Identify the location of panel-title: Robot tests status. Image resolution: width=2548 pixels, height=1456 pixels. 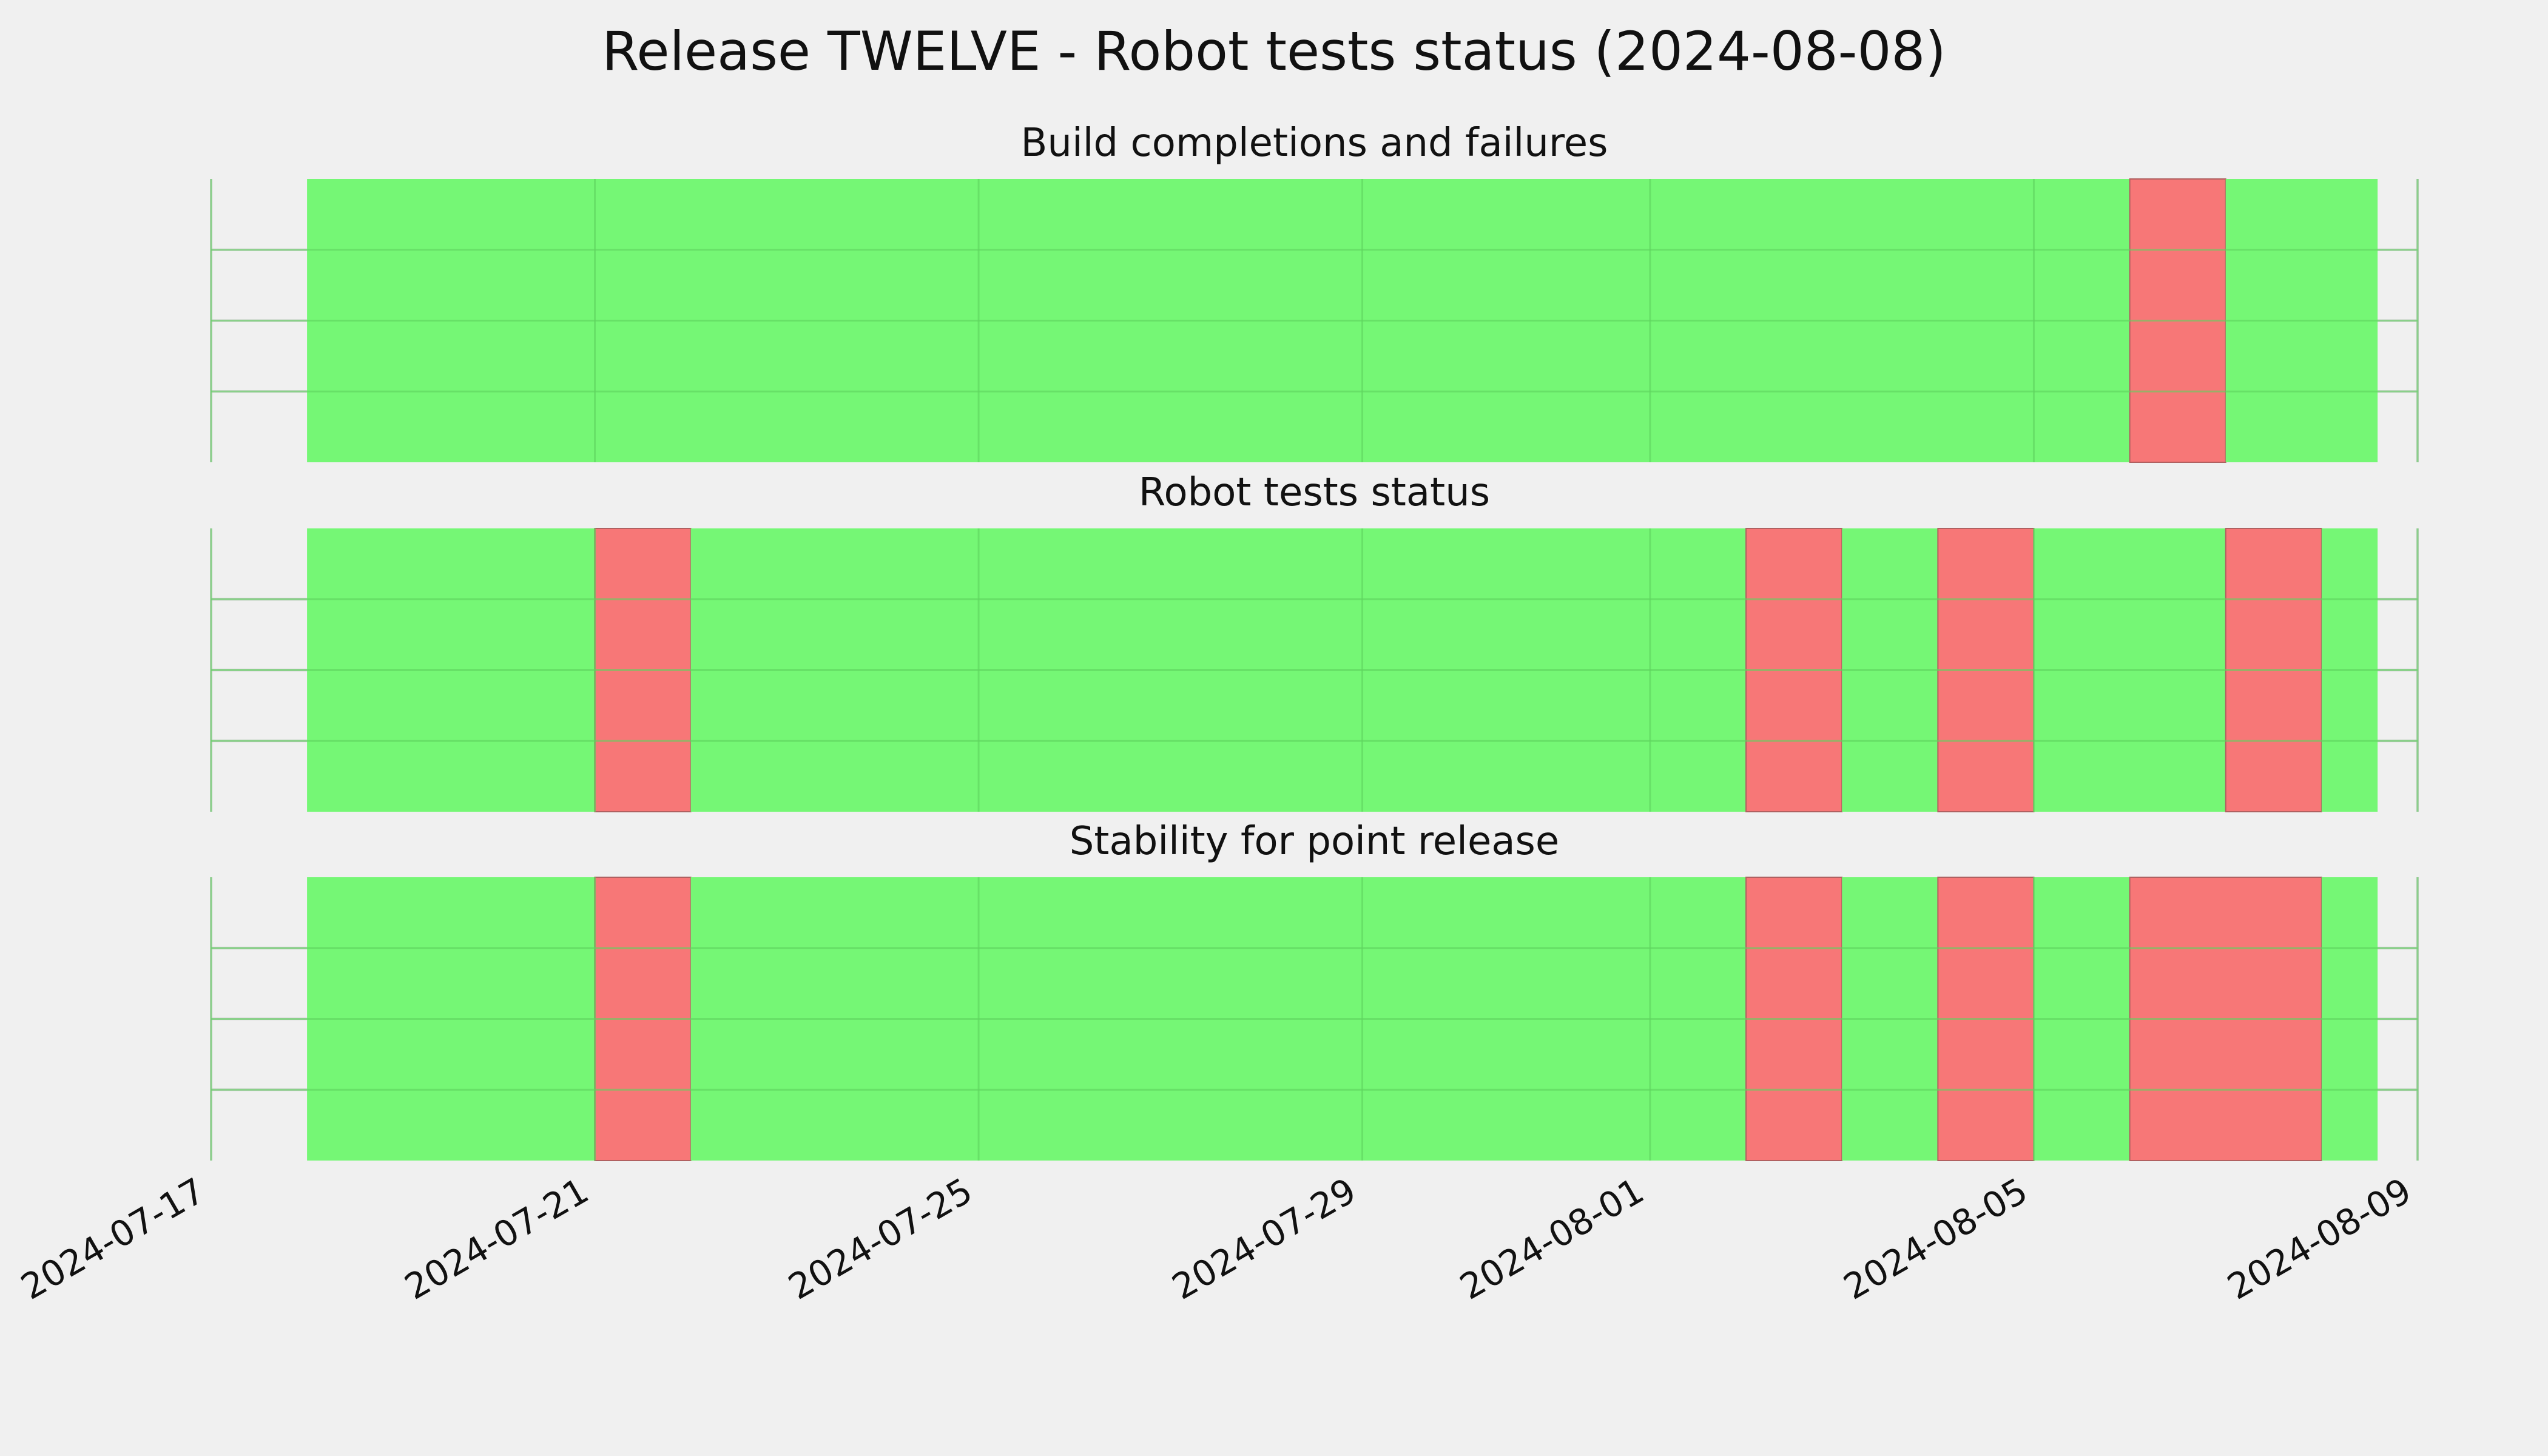
(1314, 492).